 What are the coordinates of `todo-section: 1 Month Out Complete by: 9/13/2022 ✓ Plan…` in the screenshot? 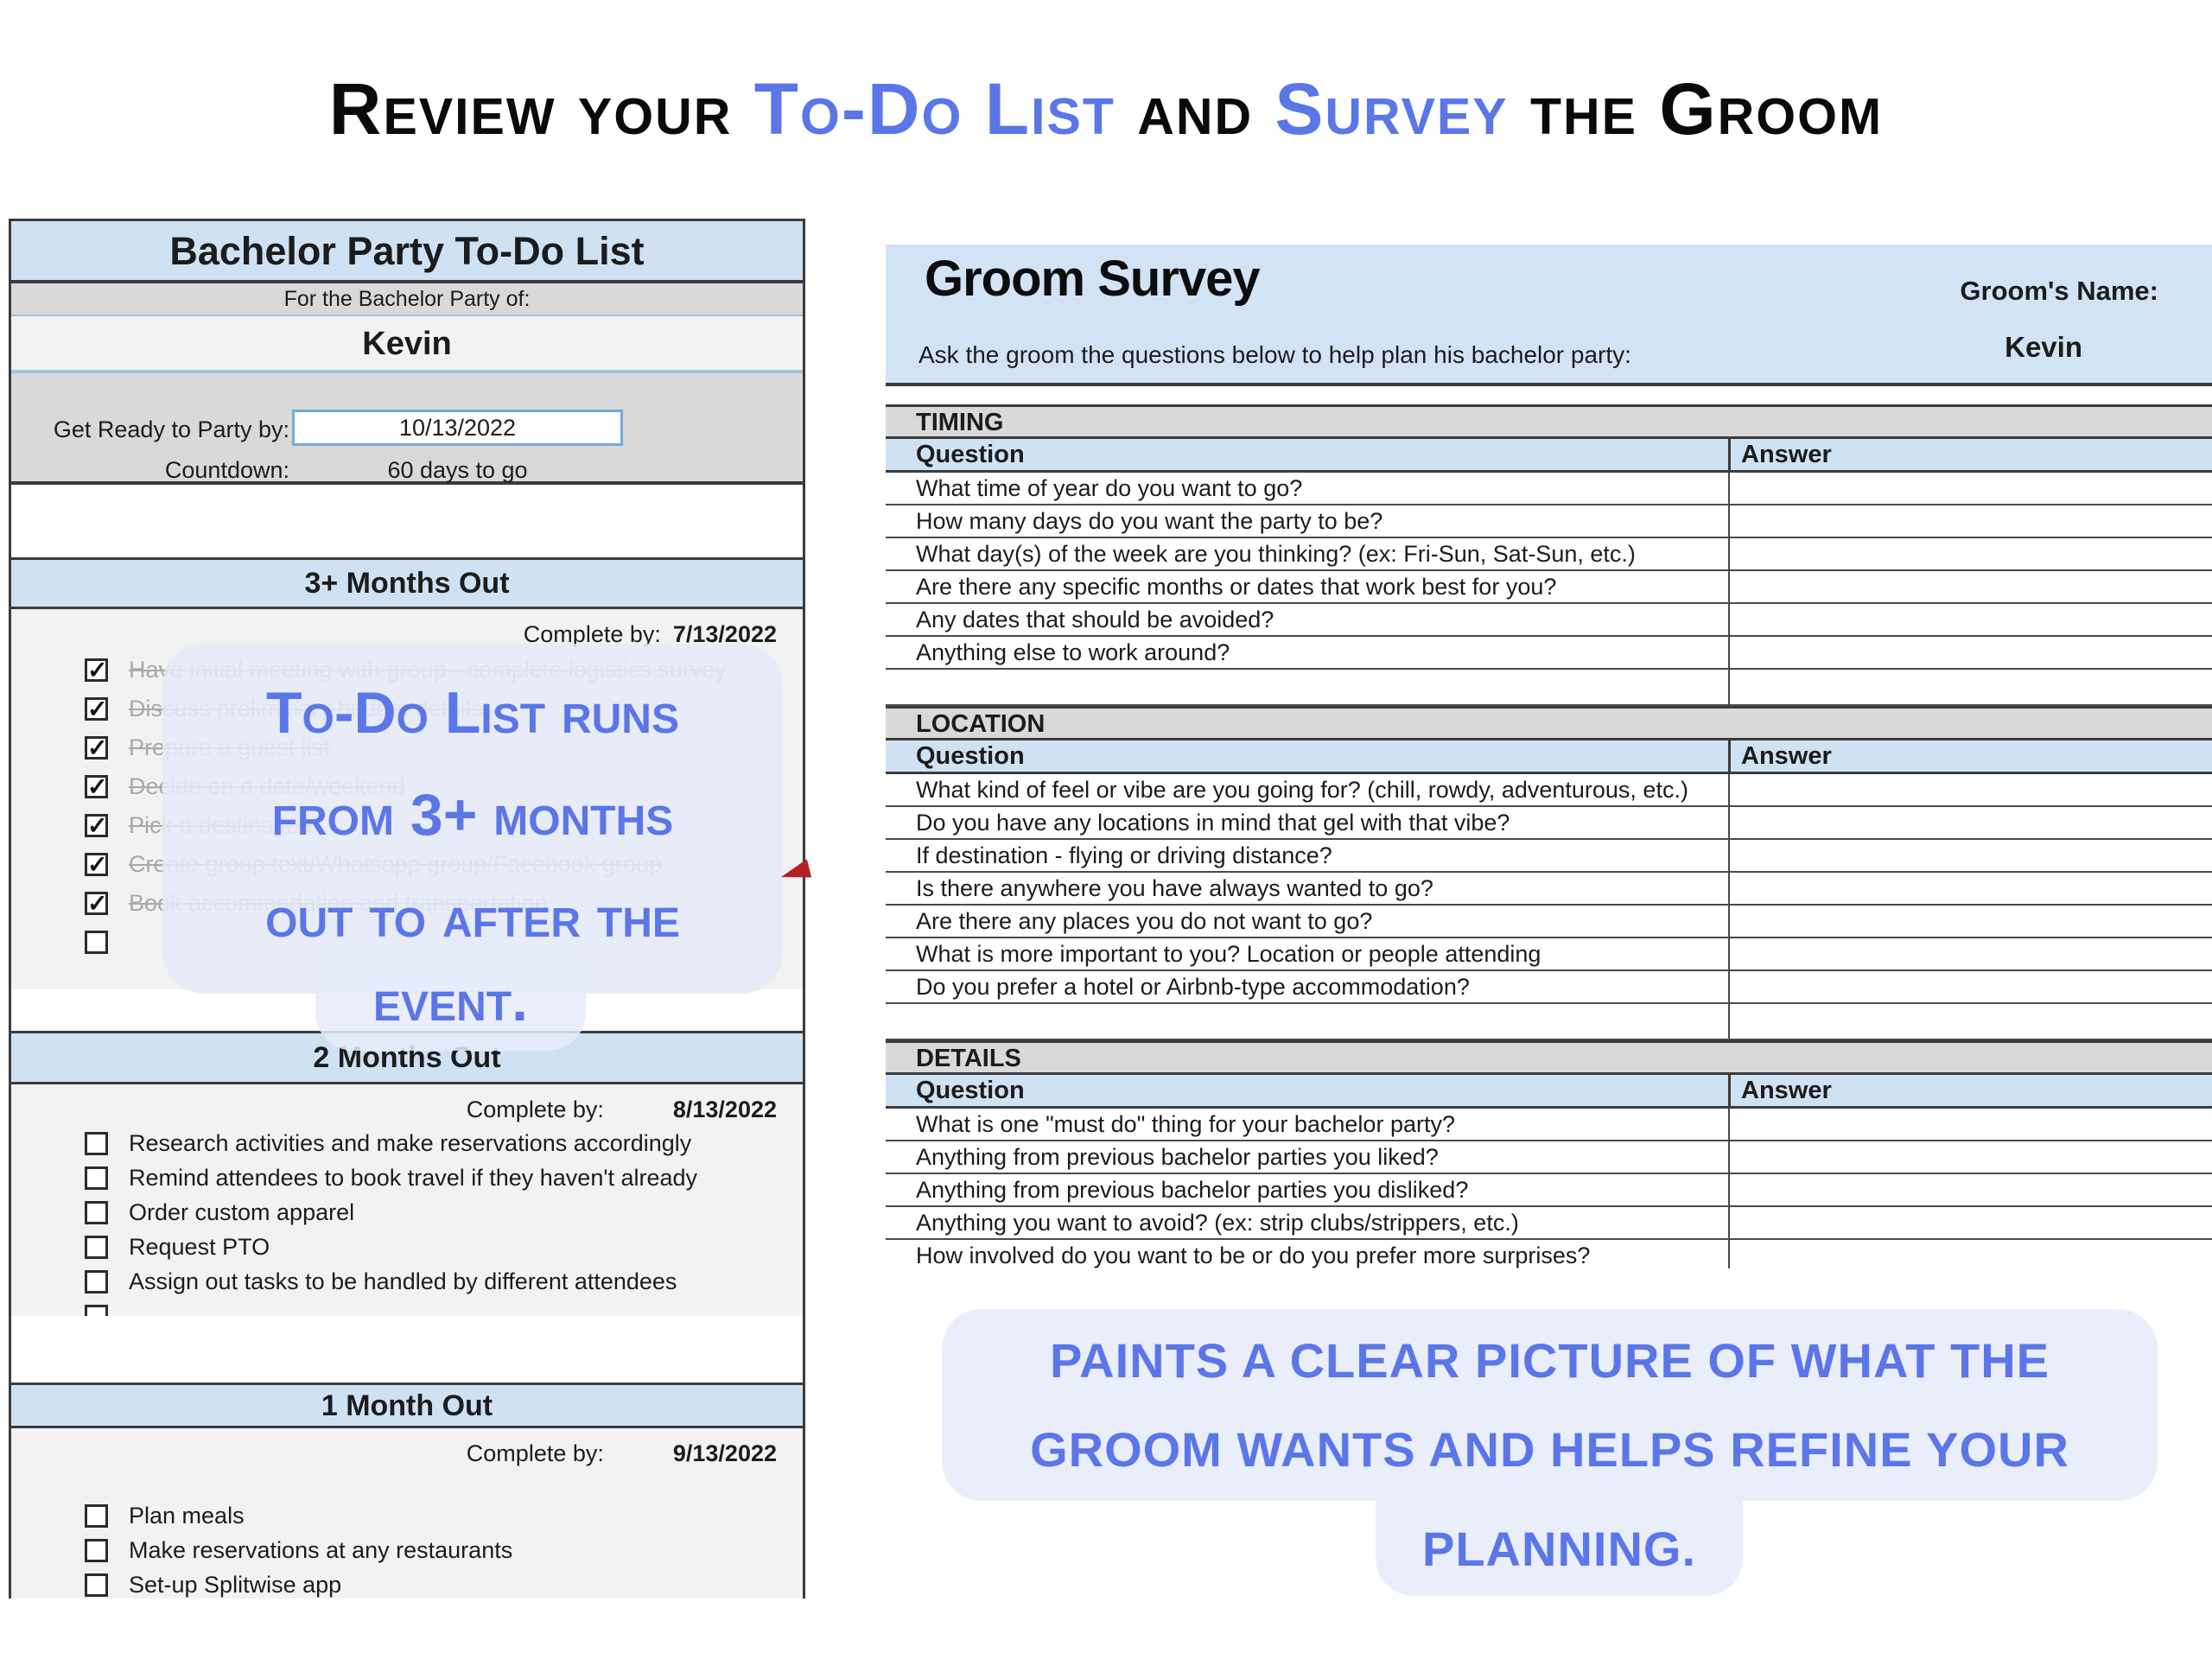 It's located at (407, 1490).